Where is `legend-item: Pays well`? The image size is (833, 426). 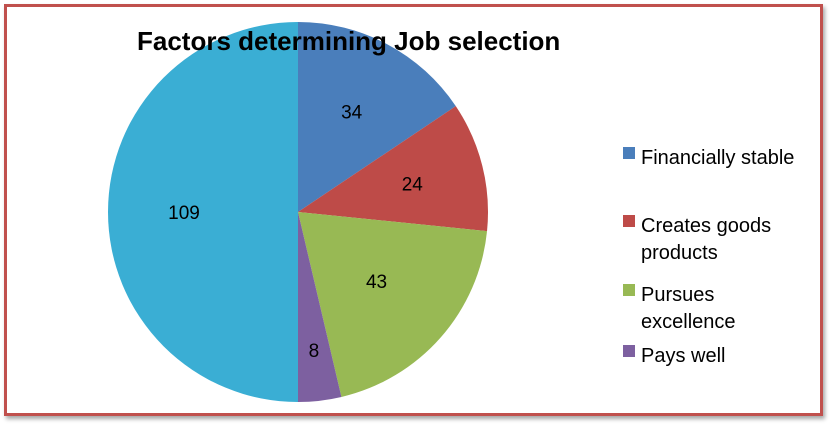 legend-item: Pays well is located at coordinates (674, 356).